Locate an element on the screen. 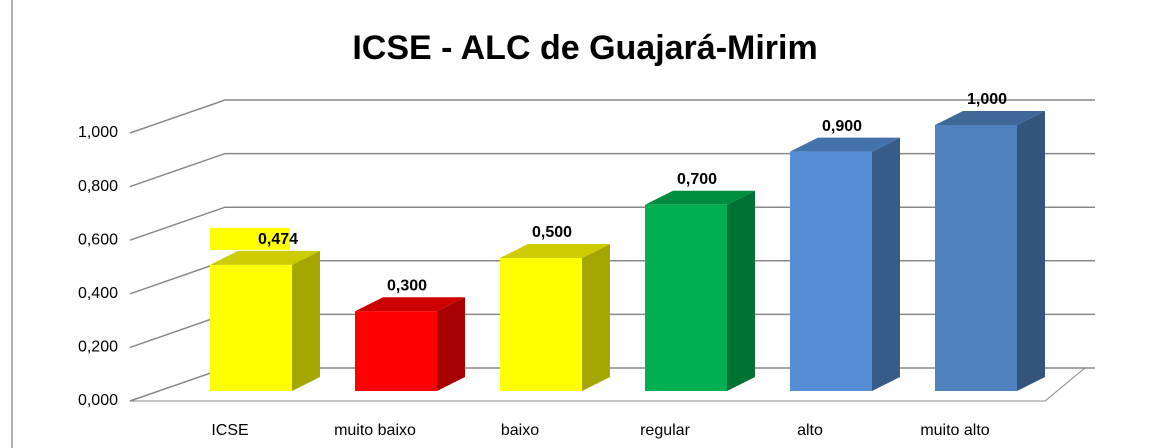 The height and width of the screenshot is (448, 1163). x-tick-label: muito baixo is located at coordinates (375, 430).